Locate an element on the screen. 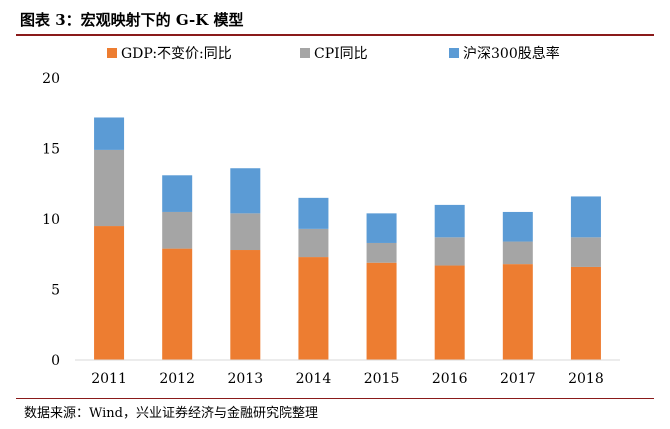 The height and width of the screenshot is (429, 670). source-note: 数据来源：Wind，兴业证券经济与金融研究院整理 is located at coordinates (171, 413).